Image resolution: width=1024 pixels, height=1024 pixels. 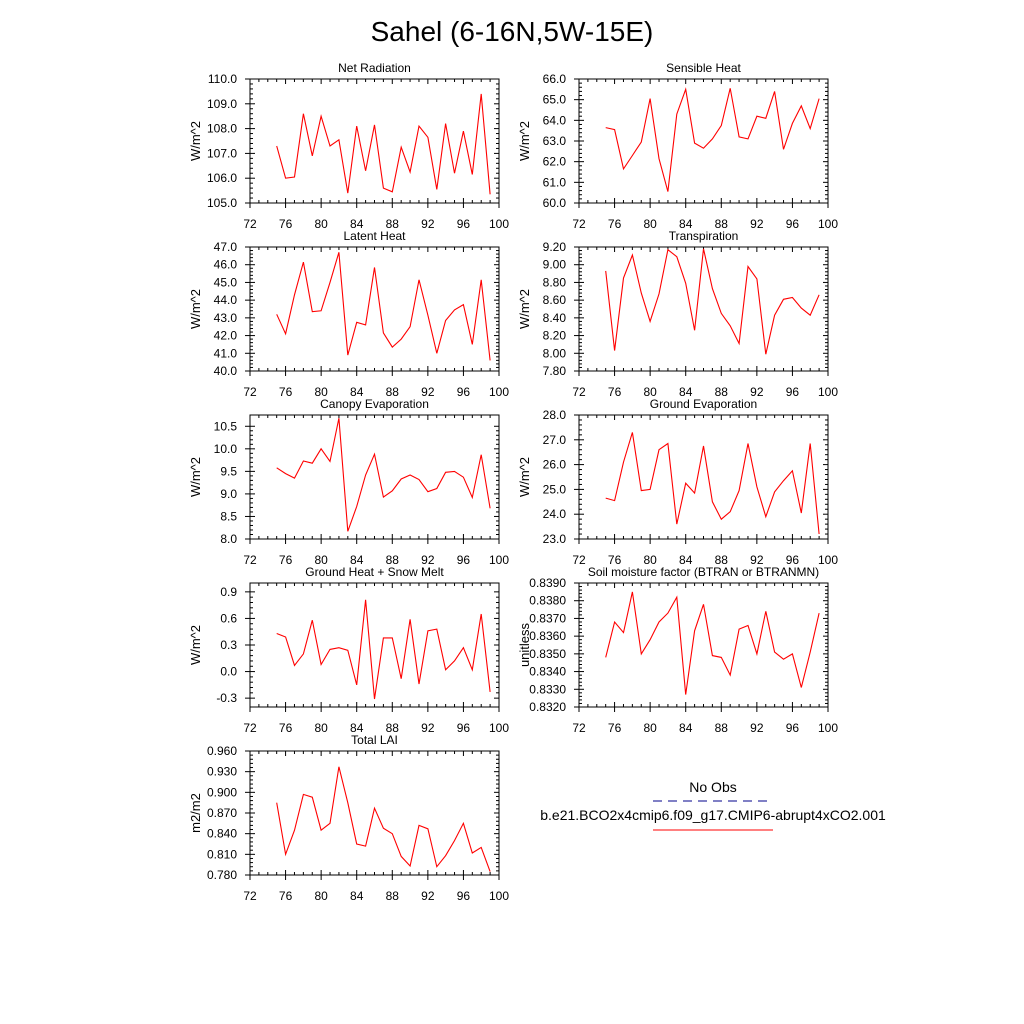 What do you see at coordinates (555, 282) in the screenshot?
I see `y-tick-label: 8.80` at bounding box center [555, 282].